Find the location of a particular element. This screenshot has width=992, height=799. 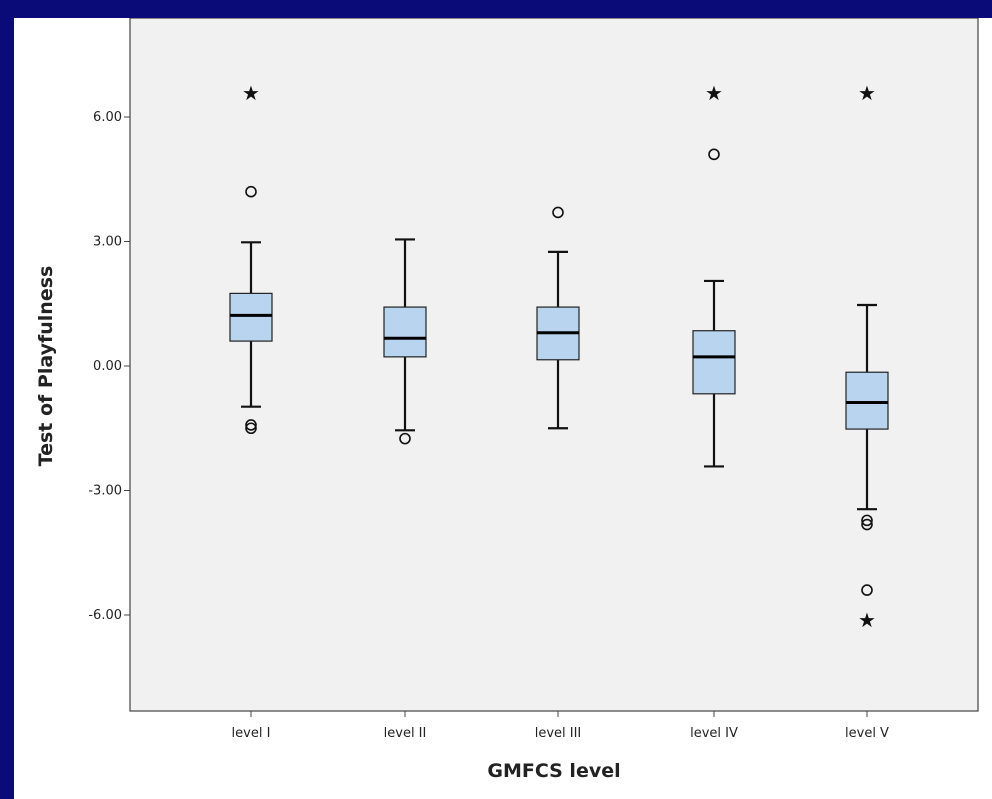

y-tick-label: -3.00 is located at coordinates (105, 491).